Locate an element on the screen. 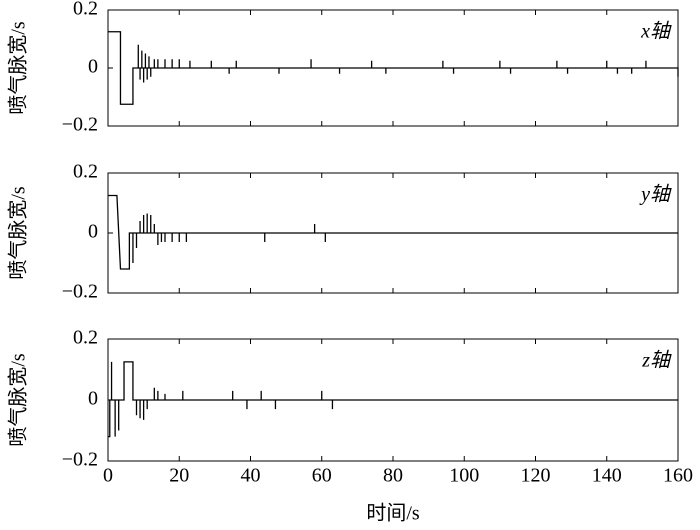 This screenshot has width=700, height=530. x-tick-label: 140 is located at coordinates (607, 476).